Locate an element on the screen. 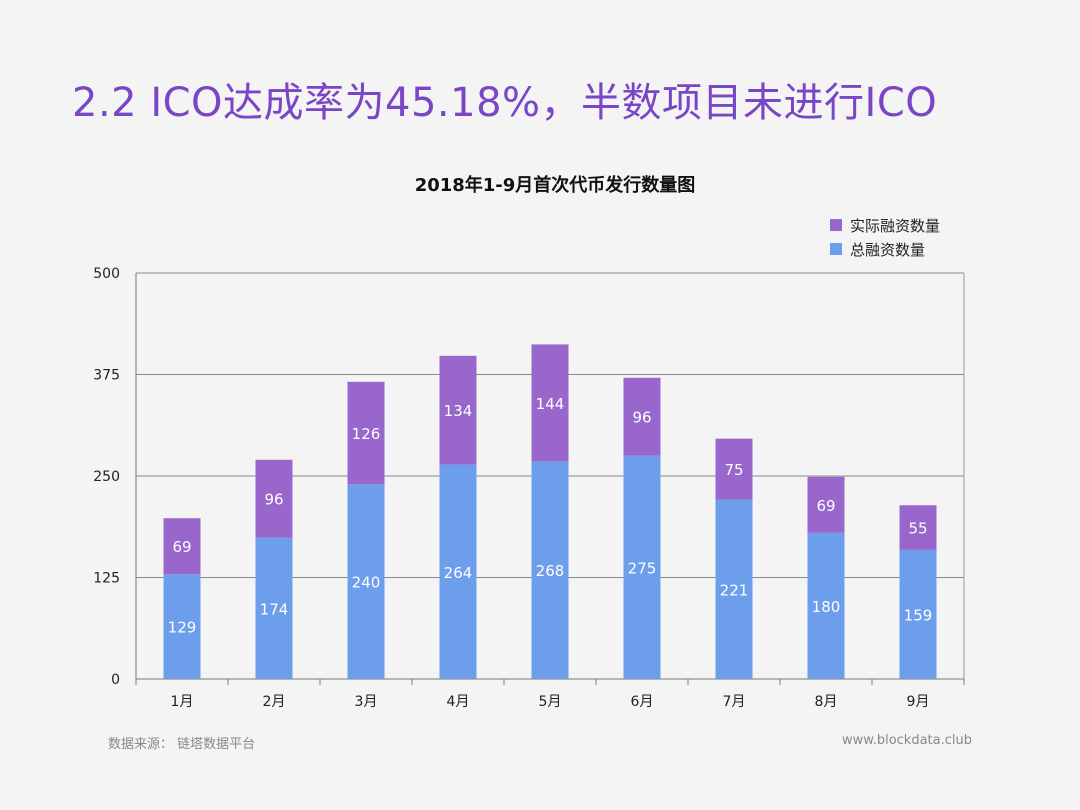 The width and height of the screenshot is (1080, 810). data-label: 180 is located at coordinates (826, 607).